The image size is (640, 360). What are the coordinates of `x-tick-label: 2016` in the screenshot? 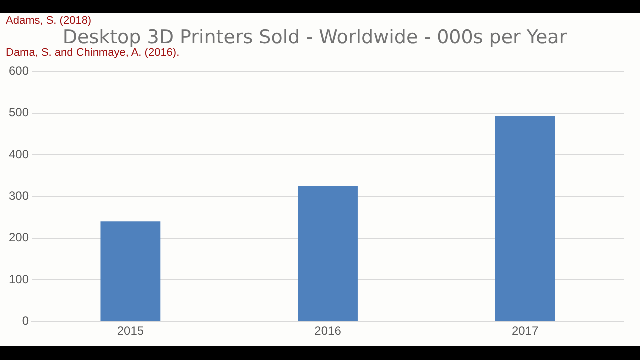 It's located at (328, 331).